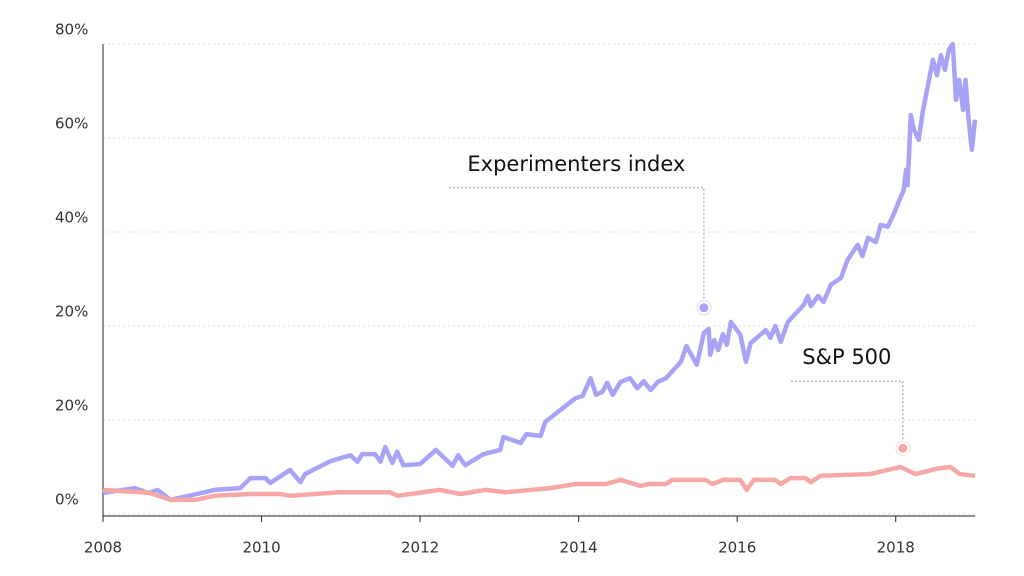 The image size is (1024, 576). I want to click on x-tick-label: 2016, so click(737, 548).